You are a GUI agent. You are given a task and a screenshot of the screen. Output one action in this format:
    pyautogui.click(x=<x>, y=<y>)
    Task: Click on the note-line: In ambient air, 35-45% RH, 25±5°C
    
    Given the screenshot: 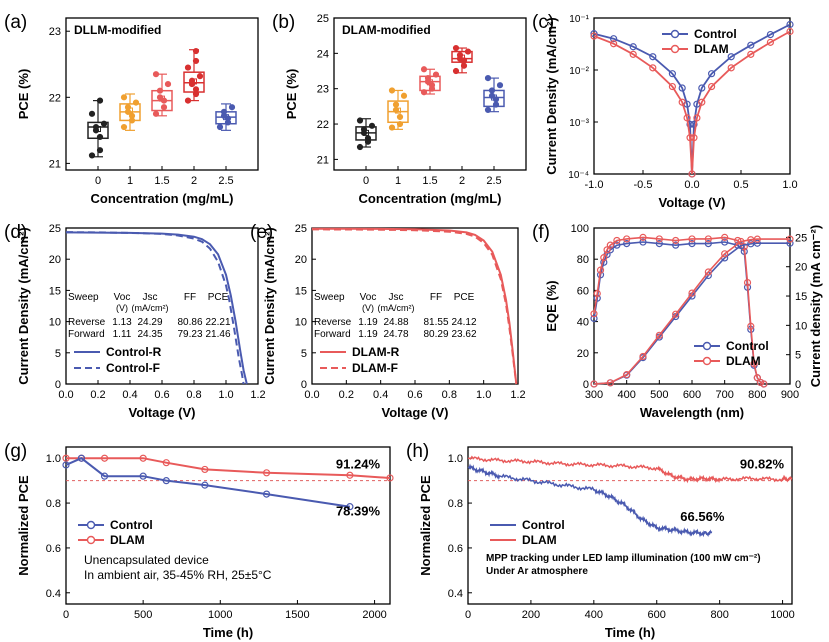 What is the action you would take?
    pyautogui.click(x=178, y=575)
    